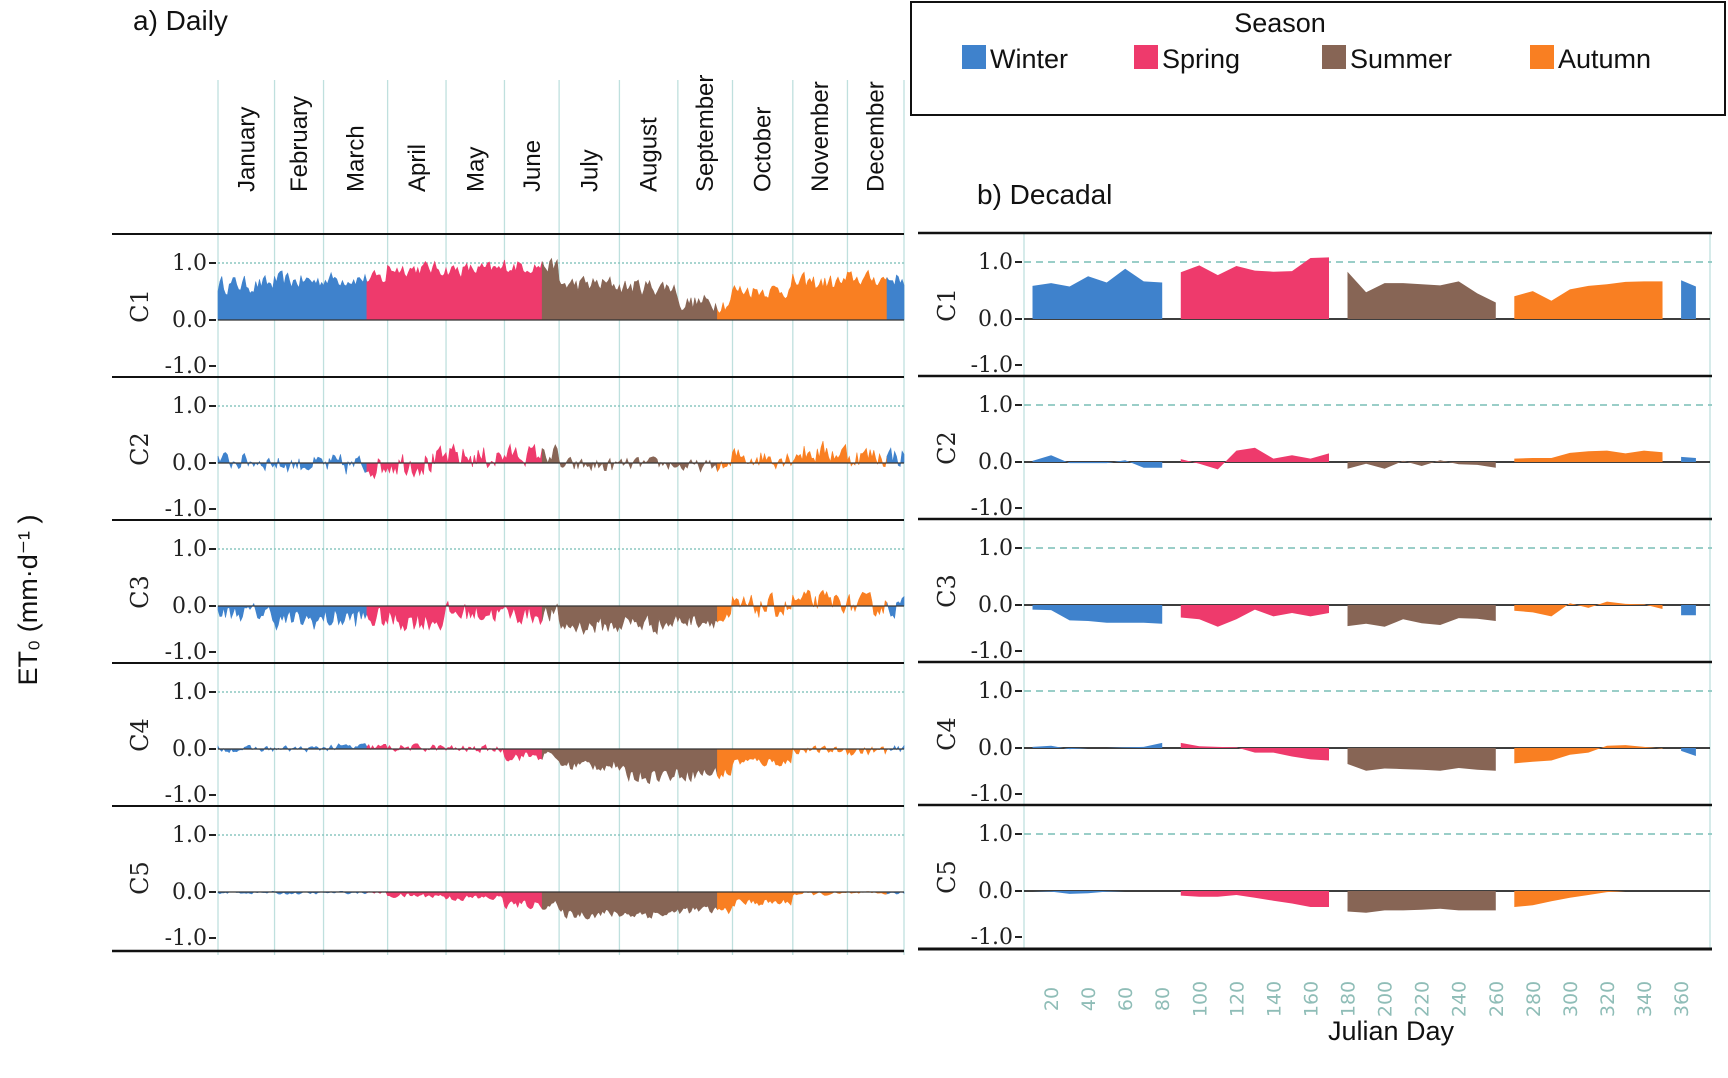 This screenshot has height=1078, width=1728. What do you see at coordinates (1097, 293) in the screenshot?
I see `decadal-area-c1-winter` at bounding box center [1097, 293].